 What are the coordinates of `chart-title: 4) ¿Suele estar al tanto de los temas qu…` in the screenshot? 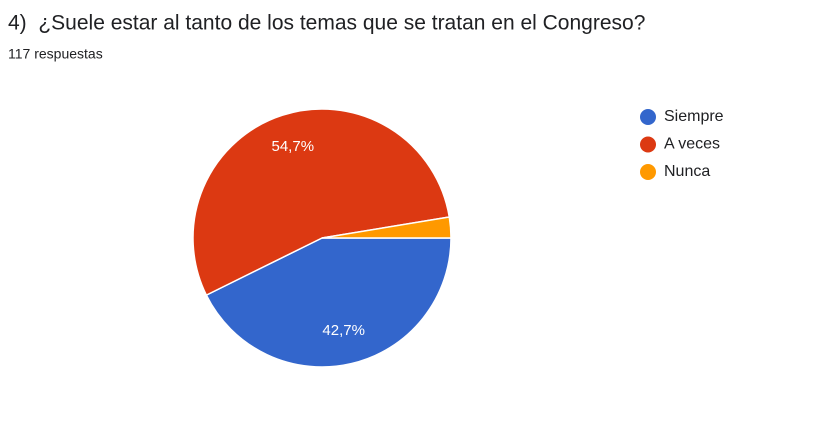 It's located at (326, 23).